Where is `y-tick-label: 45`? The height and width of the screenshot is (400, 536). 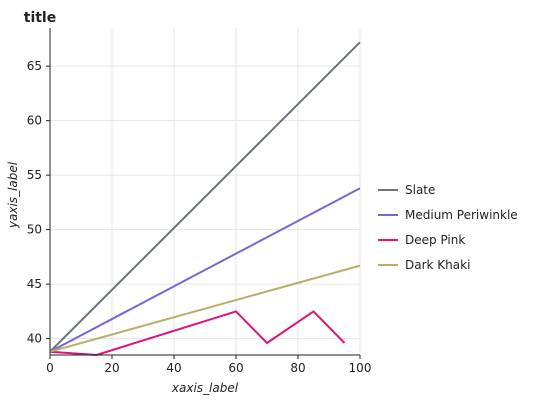
y-tick-label: 45 is located at coordinates (34, 284).